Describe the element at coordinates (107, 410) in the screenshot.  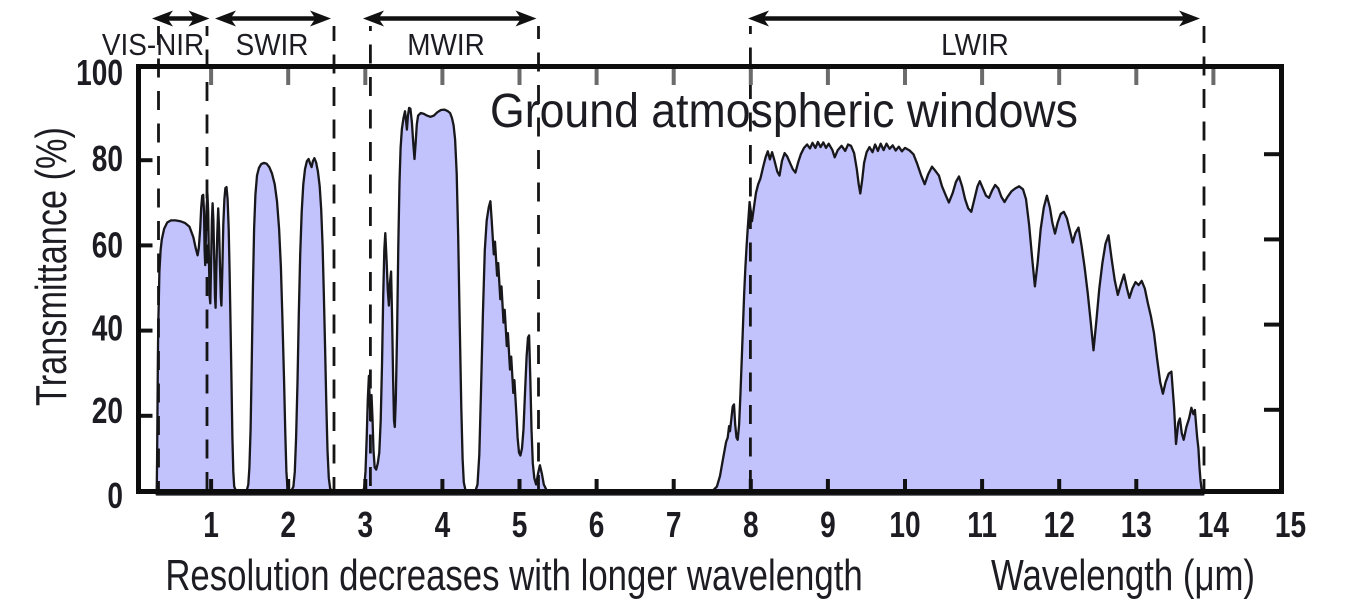
I see `svg-text: 20` at that location.